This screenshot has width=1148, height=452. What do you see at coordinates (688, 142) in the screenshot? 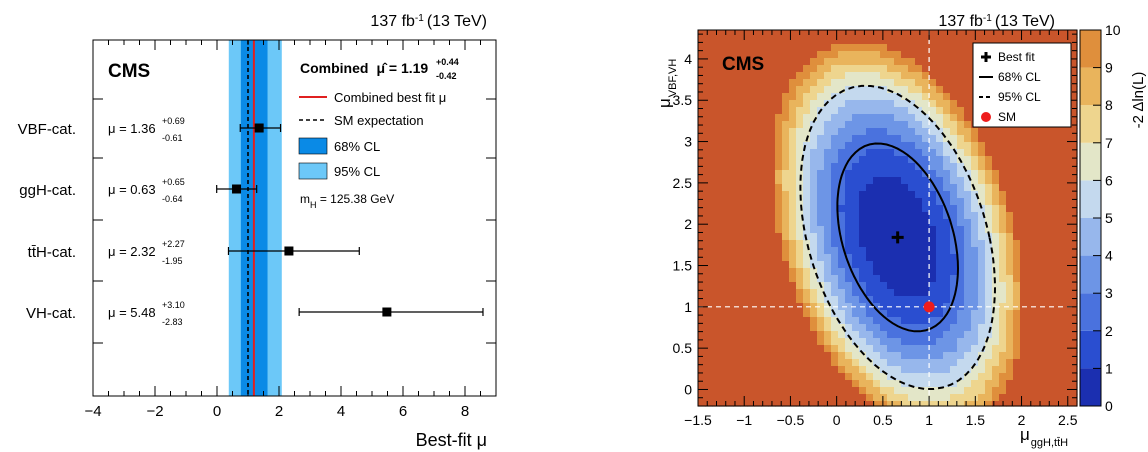
I see `y-tick-label: 3` at bounding box center [688, 142].